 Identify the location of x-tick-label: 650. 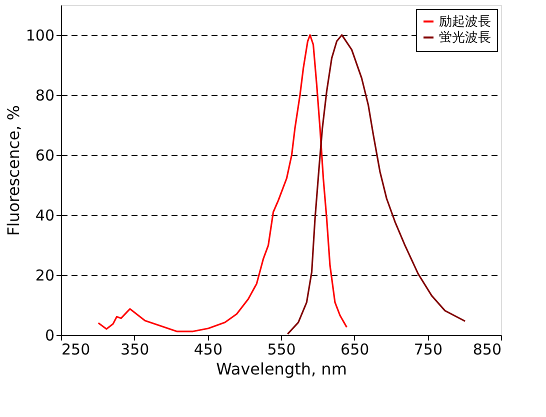
(355, 349).